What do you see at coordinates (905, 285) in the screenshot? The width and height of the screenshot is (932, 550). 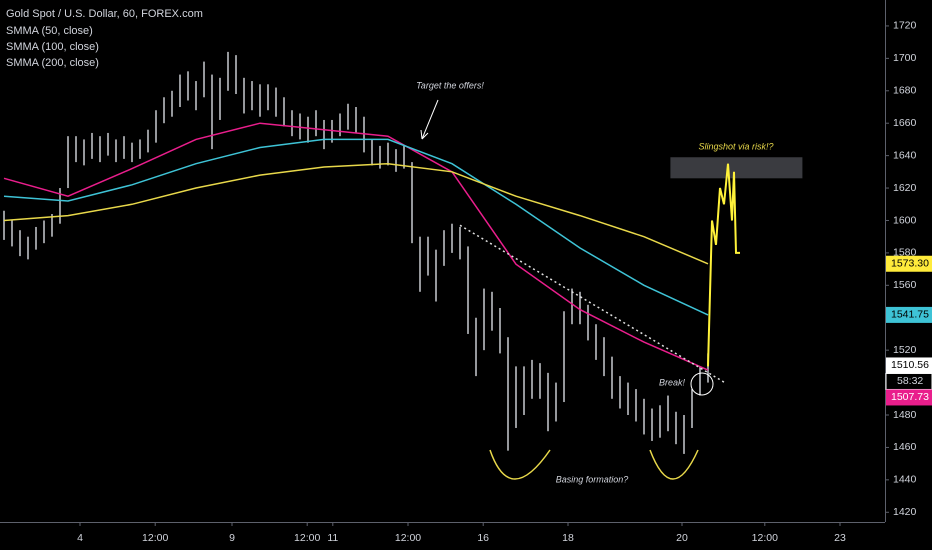 I see `y-tick-label: 1560` at bounding box center [905, 285].